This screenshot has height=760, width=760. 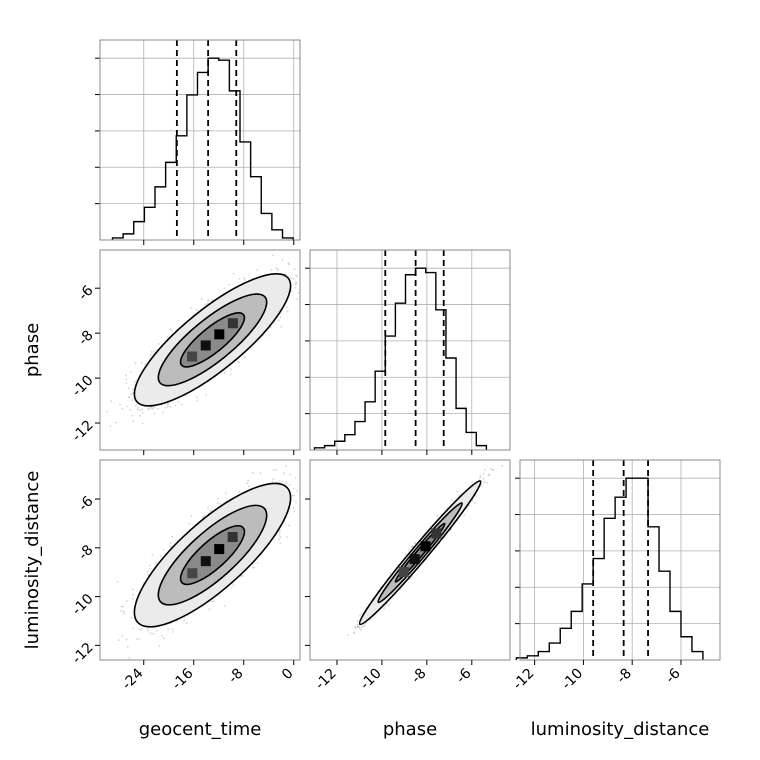 I want to click on histogram-luminosity-distance, so click(x=609, y=568).